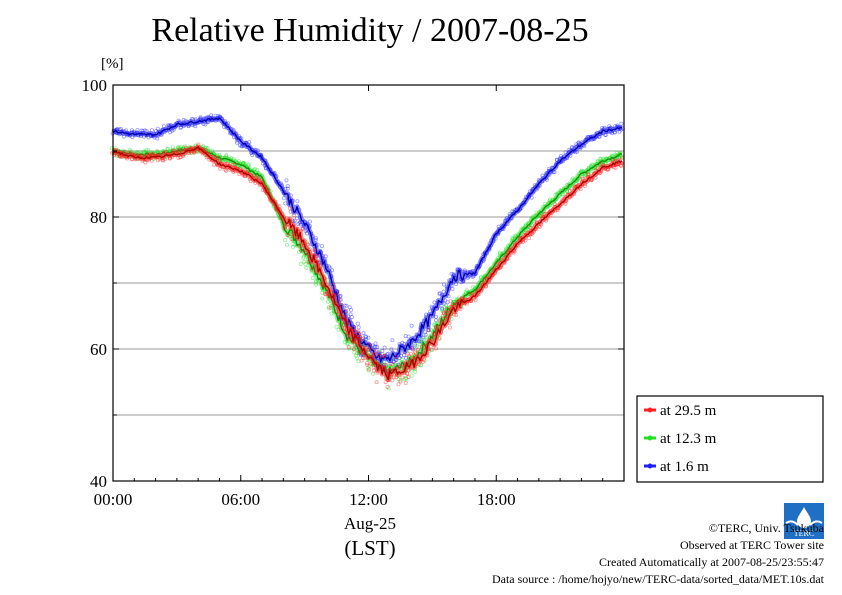 Image resolution: width=842 pixels, height=595 pixels. What do you see at coordinates (95, 85) in the screenshot?
I see `y-tick-label: 100` at bounding box center [95, 85].